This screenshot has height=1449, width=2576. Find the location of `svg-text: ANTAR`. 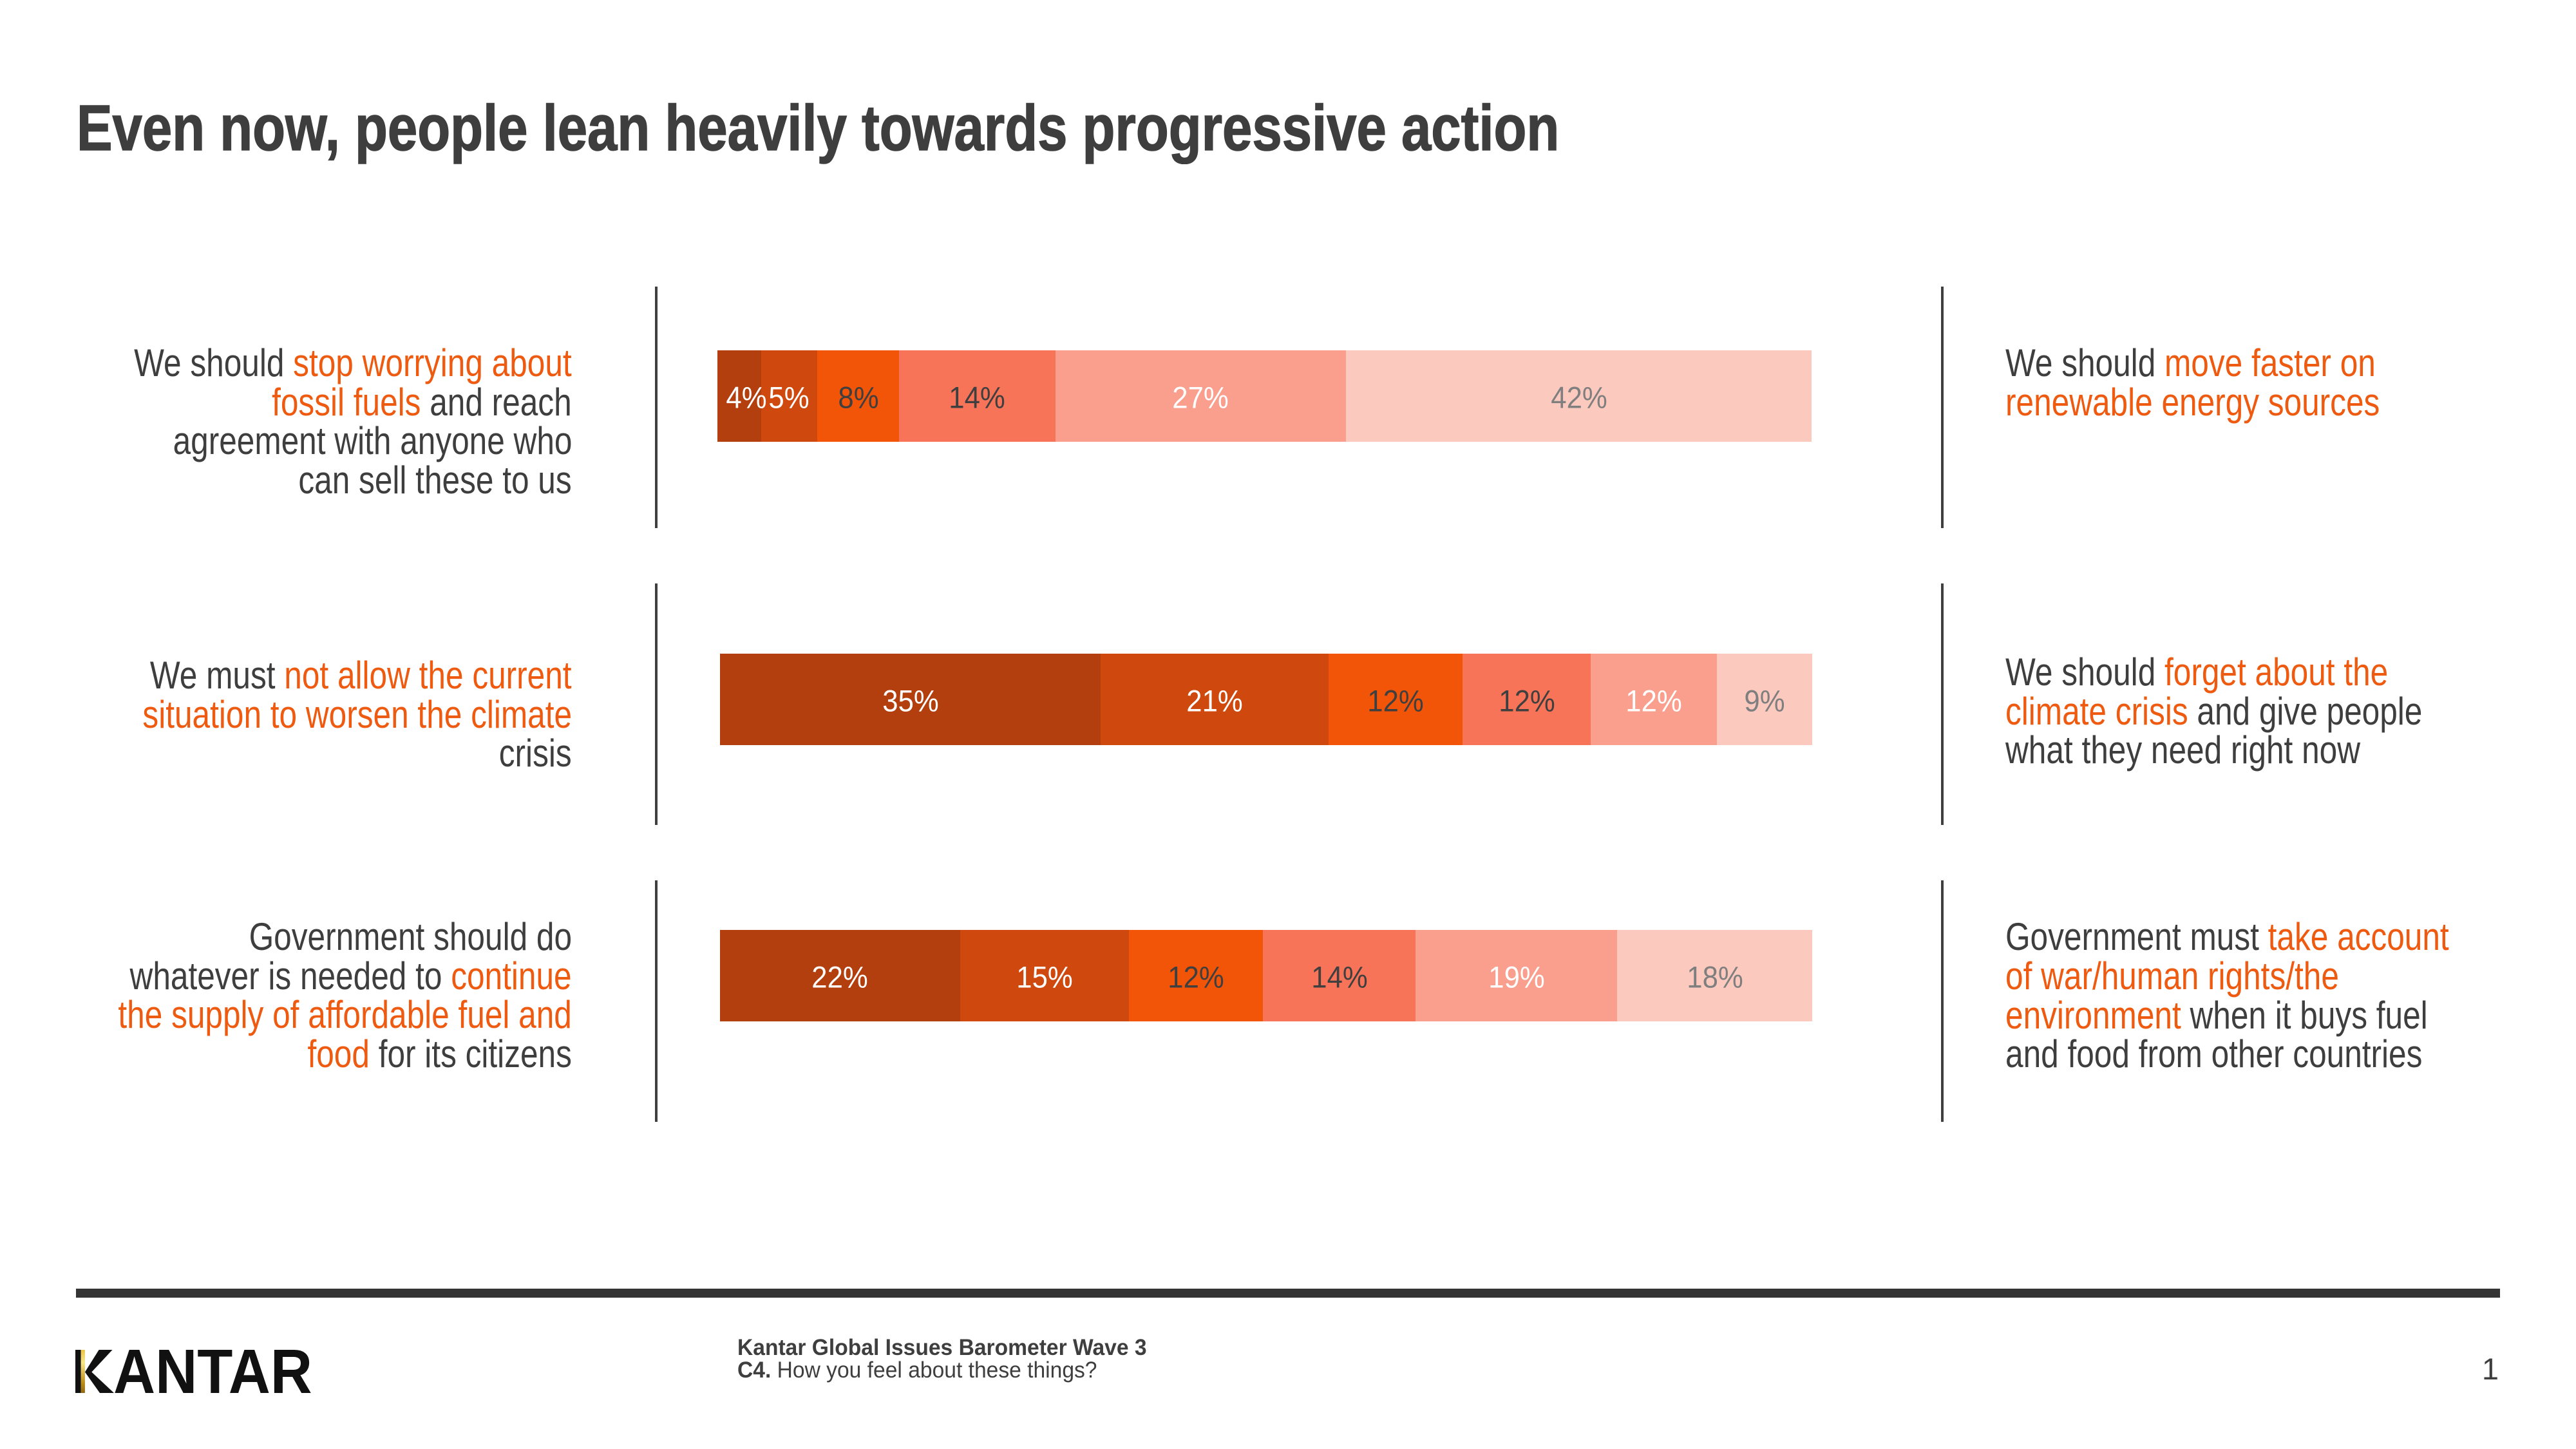

svg-text: ANTAR is located at coordinates (213, 1372).